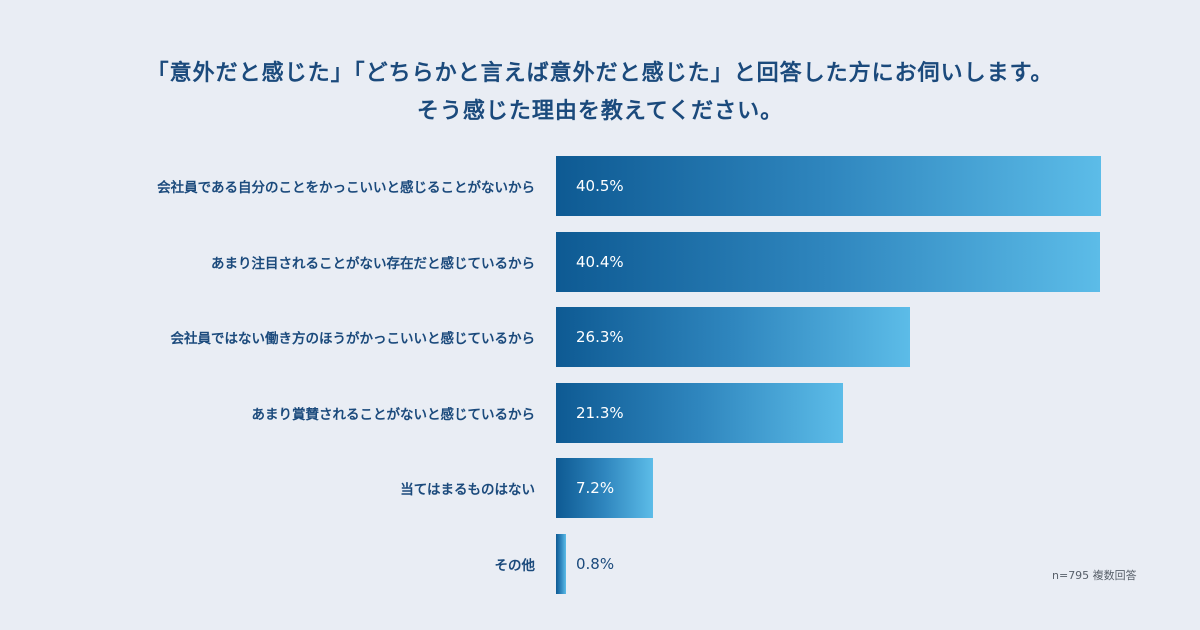 The height and width of the screenshot is (630, 1200). What do you see at coordinates (467, 490) in the screenshot?
I see `category-label: 当てはまるものはない` at bounding box center [467, 490].